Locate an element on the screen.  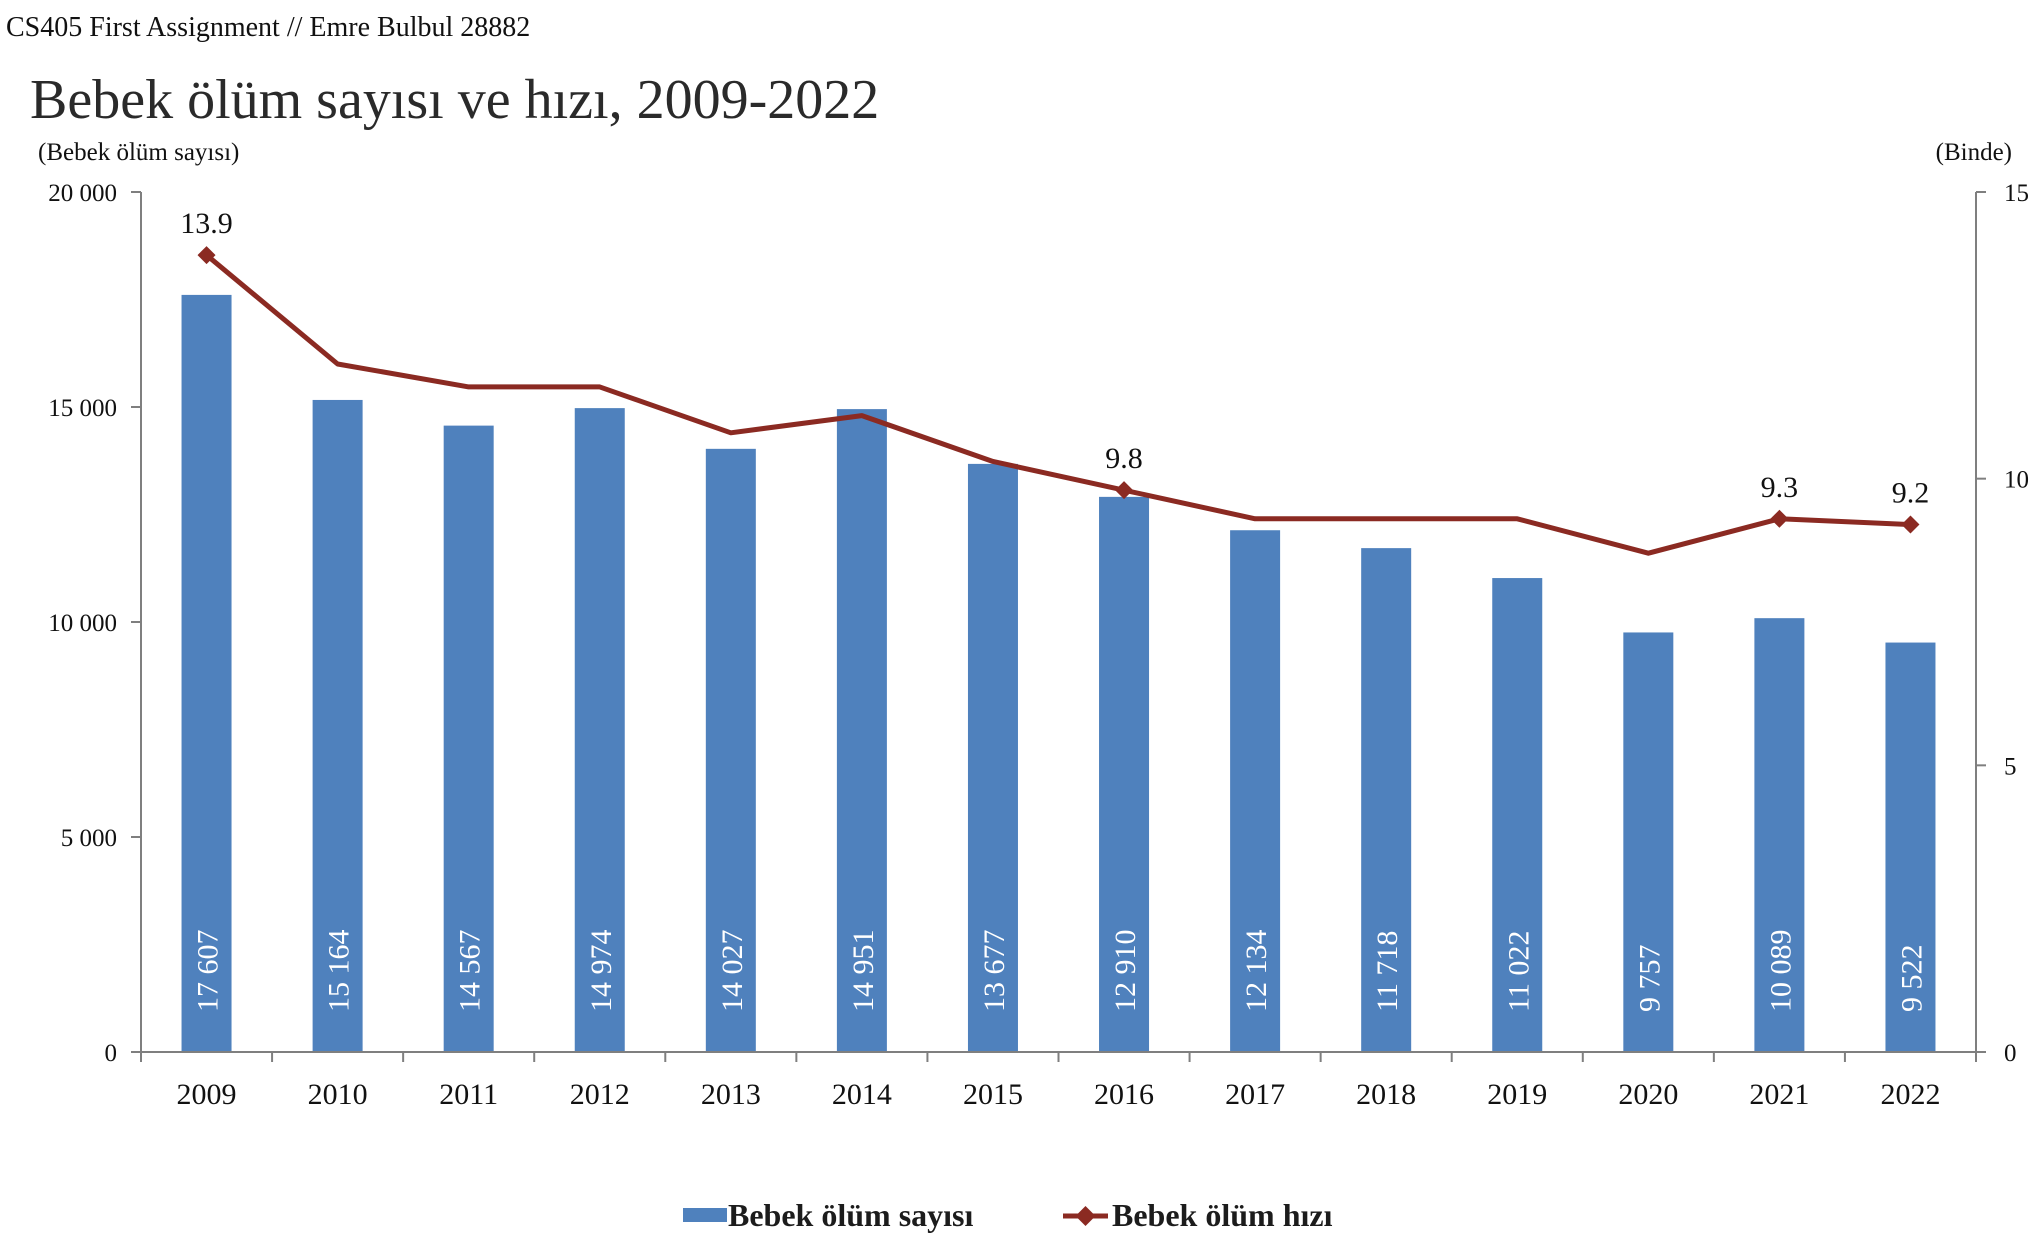
rate-marker-2016 is located at coordinates (1124, 490).